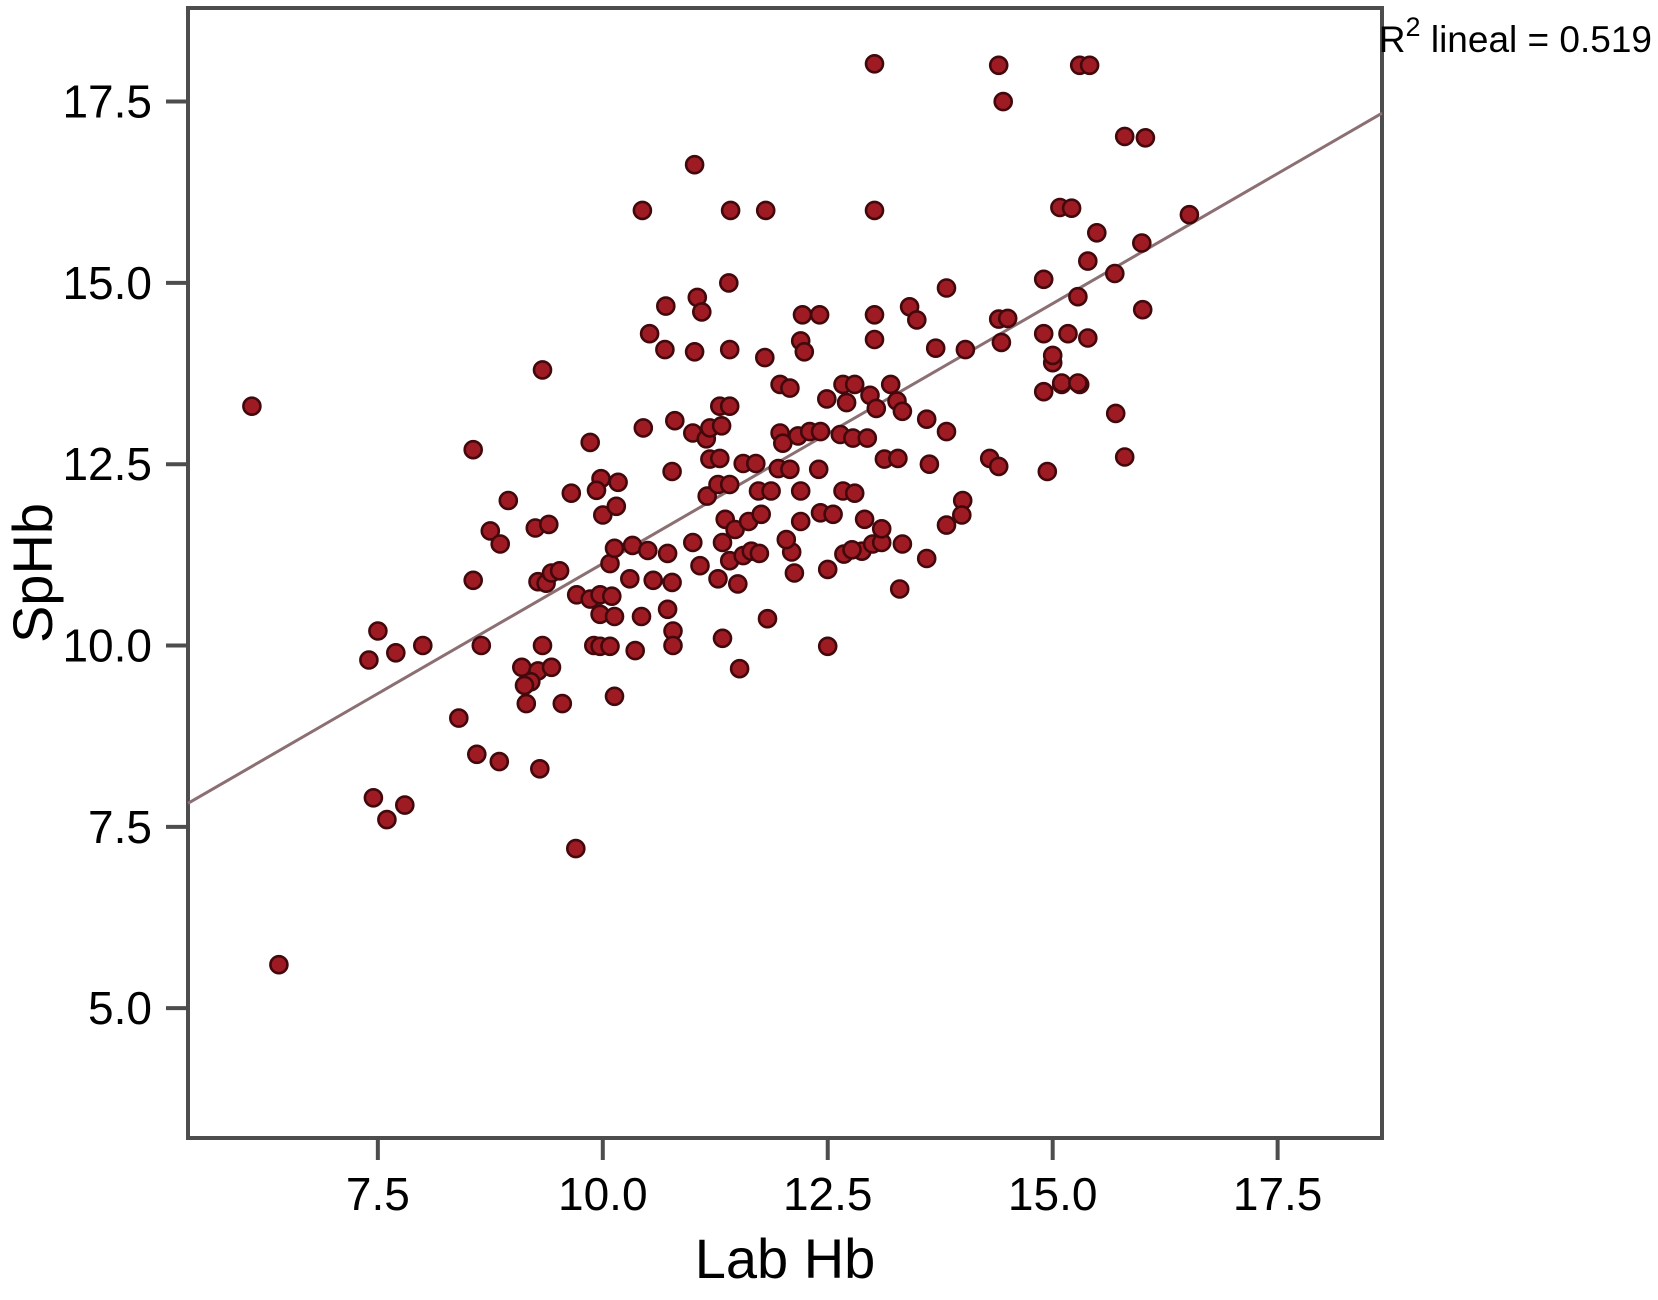  What do you see at coordinates (120, 827) in the screenshot?
I see `y-tick-label: 7.5` at bounding box center [120, 827].